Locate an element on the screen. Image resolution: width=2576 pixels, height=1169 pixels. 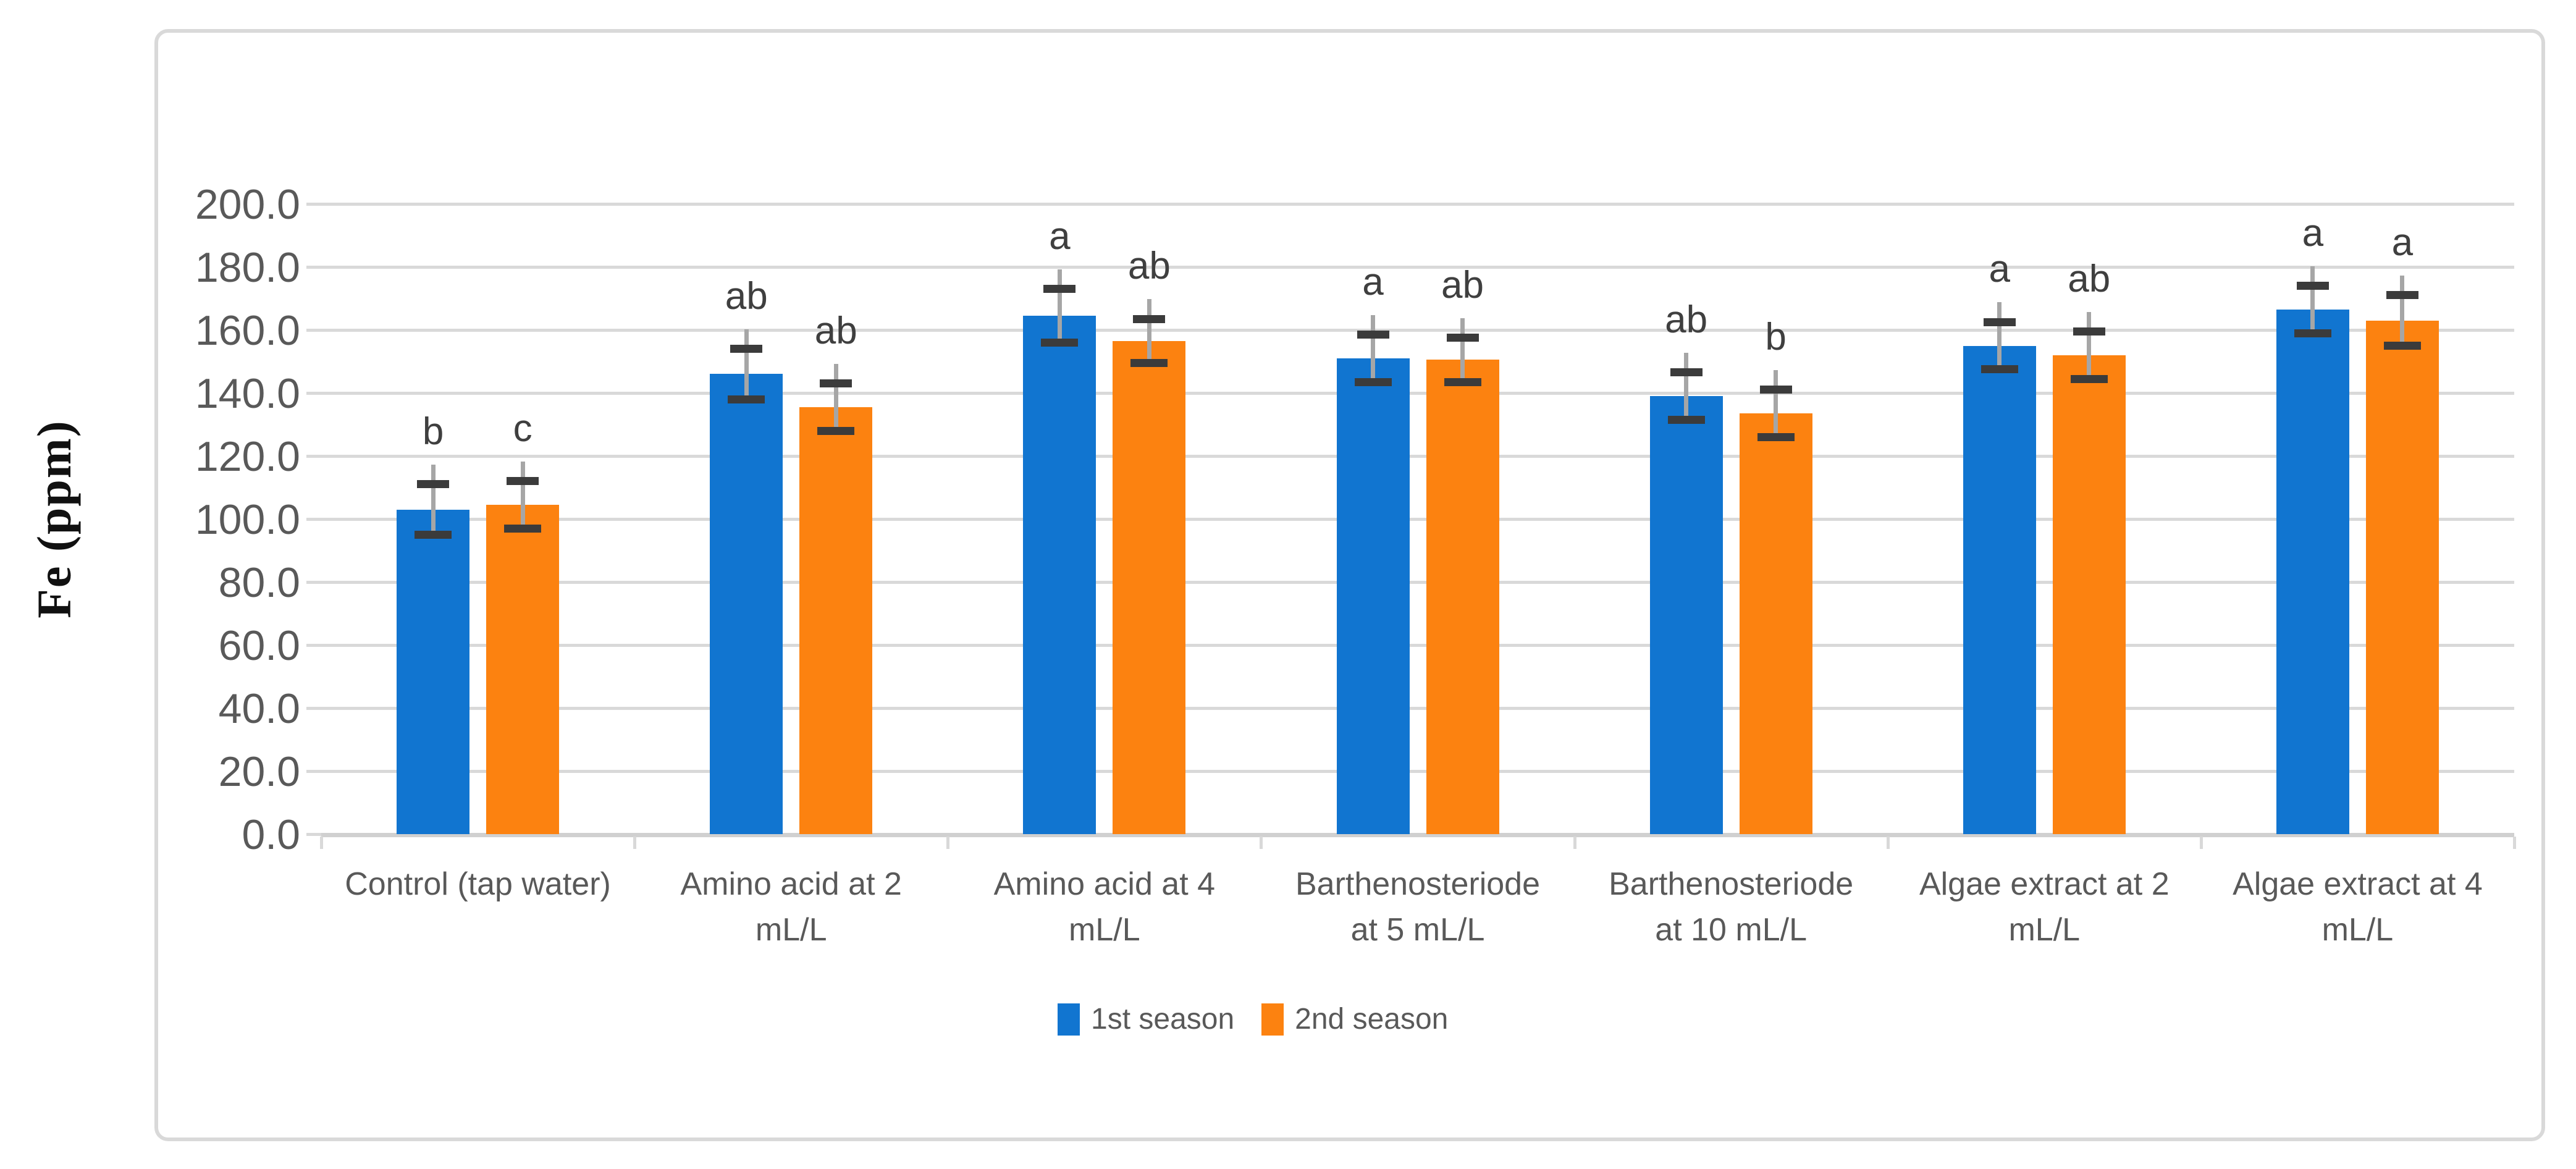
bar-2nd-season-cat2 is located at coordinates (836, 620).